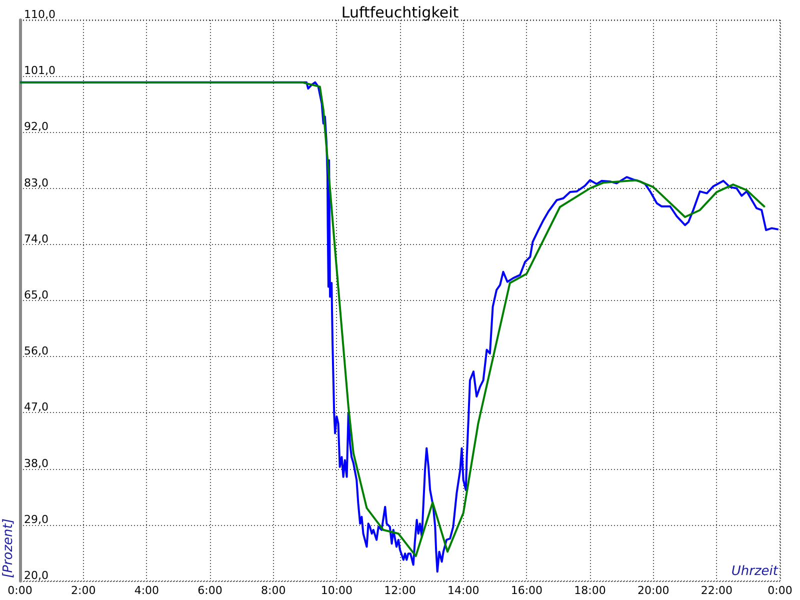  What do you see at coordinates (526, 590) in the screenshot?
I see `x-tick-label: 16:00` at bounding box center [526, 590].